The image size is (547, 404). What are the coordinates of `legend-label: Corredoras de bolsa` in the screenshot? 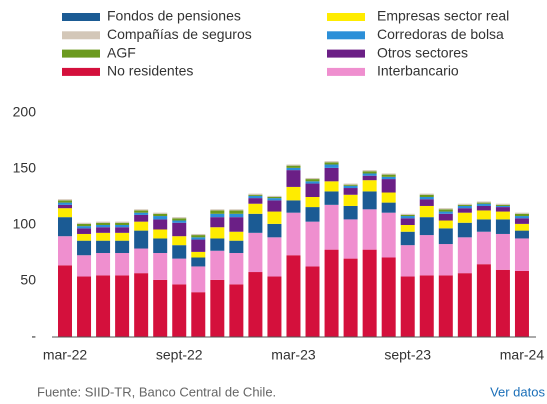 It's located at (440, 34).